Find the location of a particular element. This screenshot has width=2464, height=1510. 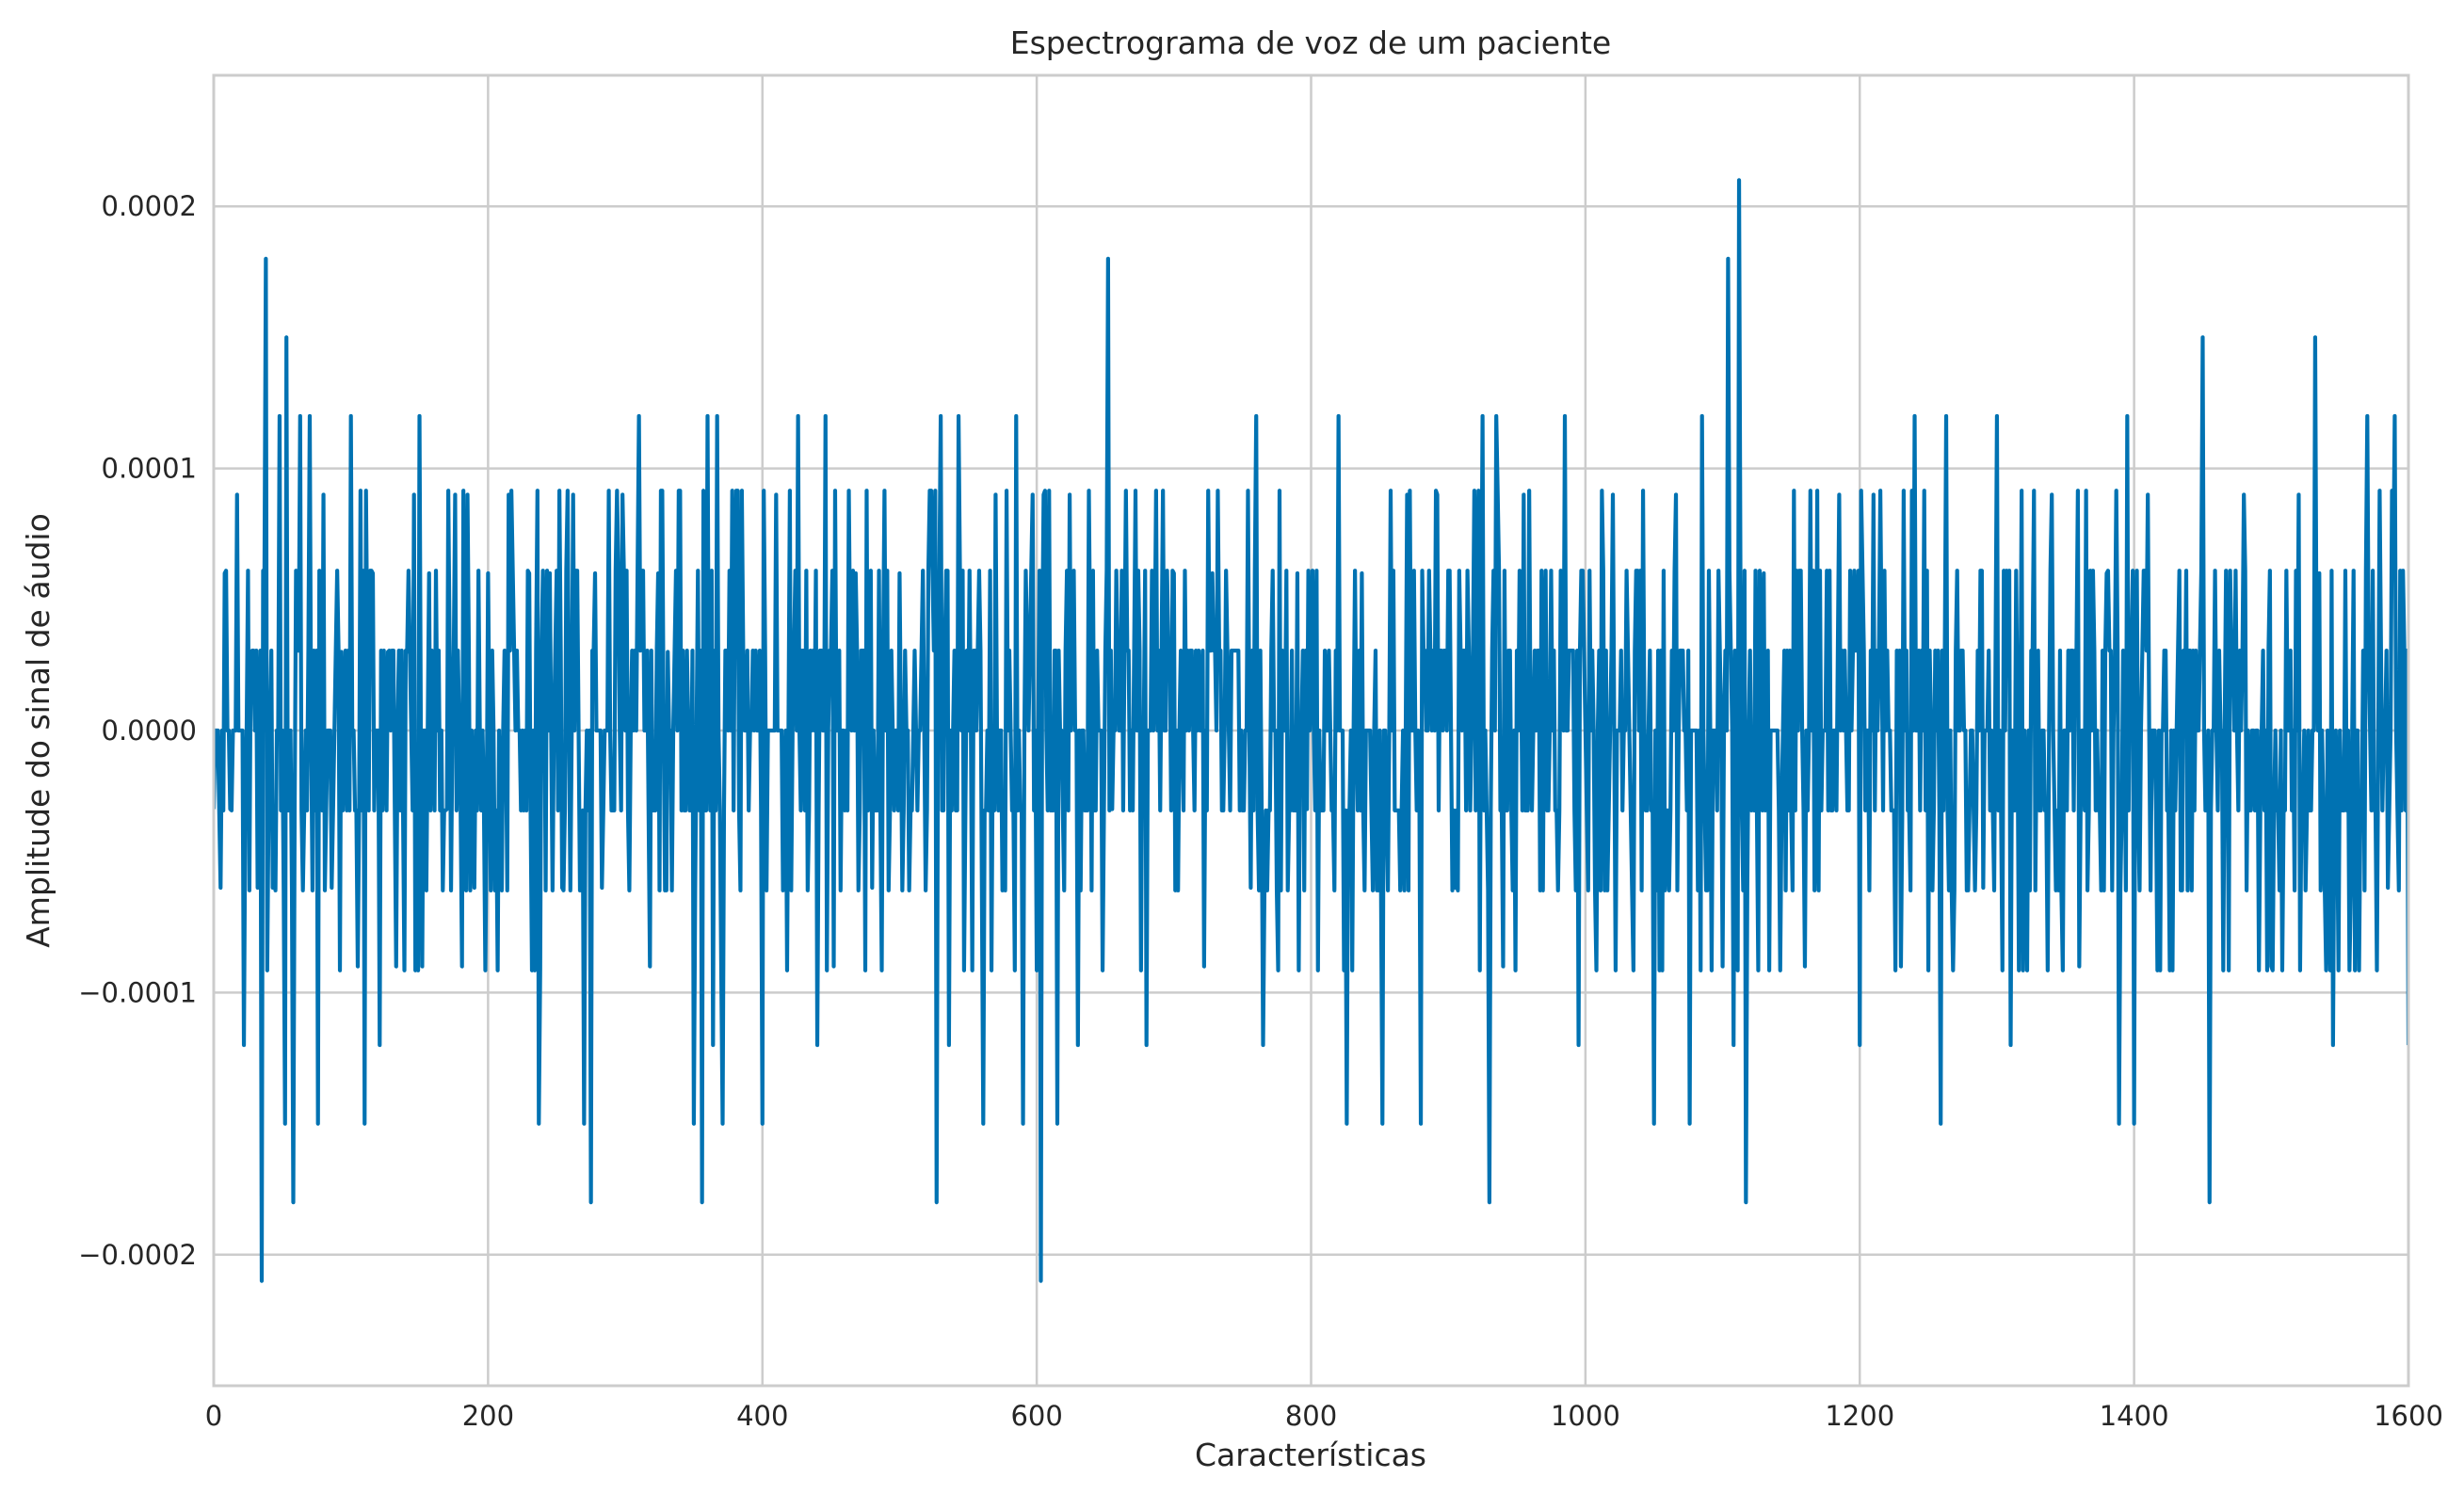

x-tick-label: 800 is located at coordinates (1311, 1416).